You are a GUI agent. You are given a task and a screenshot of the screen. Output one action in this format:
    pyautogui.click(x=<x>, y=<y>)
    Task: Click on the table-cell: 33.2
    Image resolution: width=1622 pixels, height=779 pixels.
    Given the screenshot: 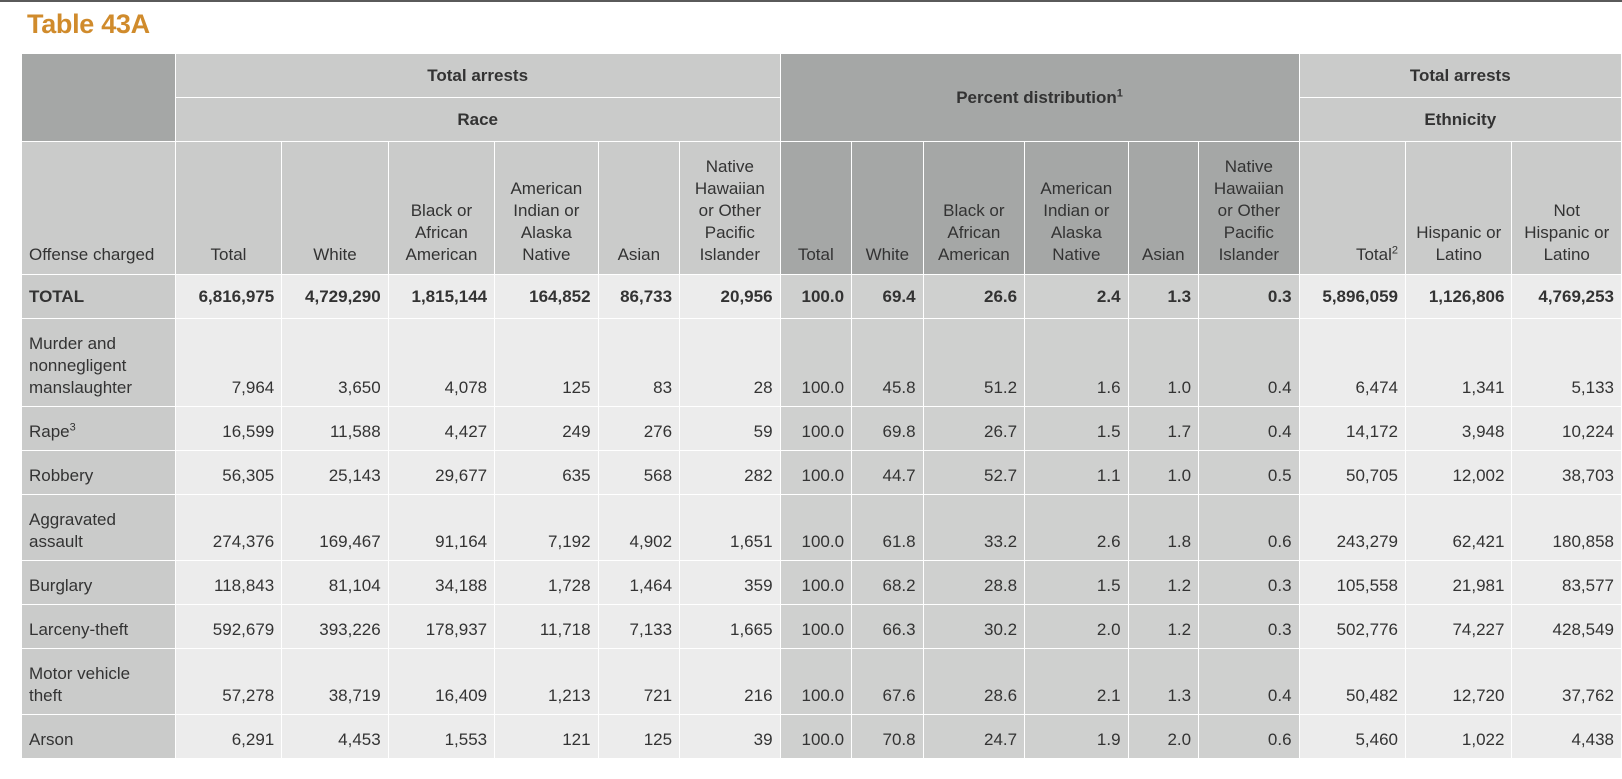 What is the action you would take?
    pyautogui.click(x=974, y=527)
    